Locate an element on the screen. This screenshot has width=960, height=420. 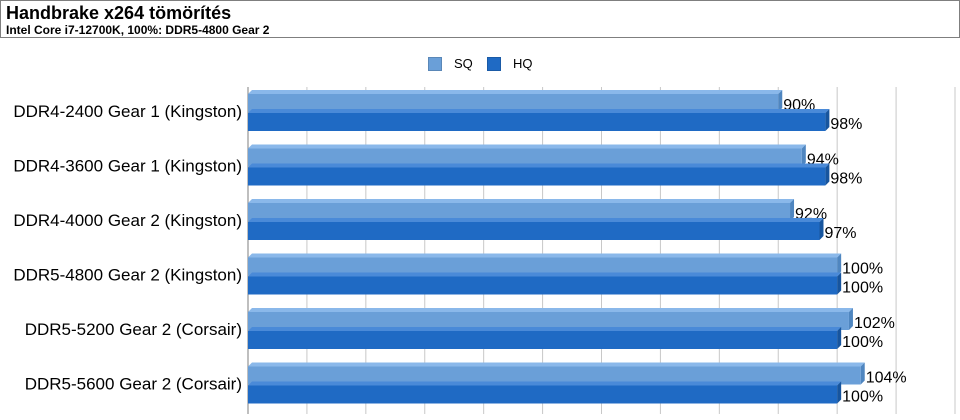
legend-item-sq: SQ is located at coordinates (450, 63).